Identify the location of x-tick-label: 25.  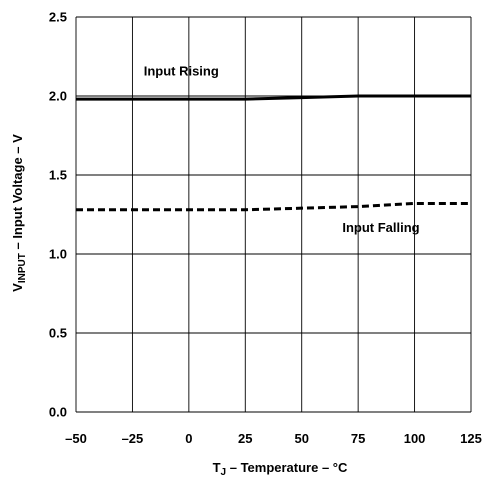
(245, 438).